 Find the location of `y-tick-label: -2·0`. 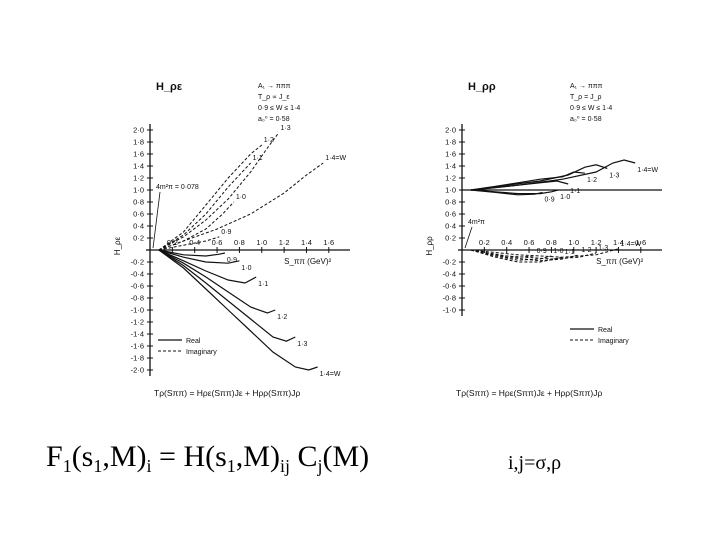

y-tick-label: -2·0 is located at coordinates (137, 370).